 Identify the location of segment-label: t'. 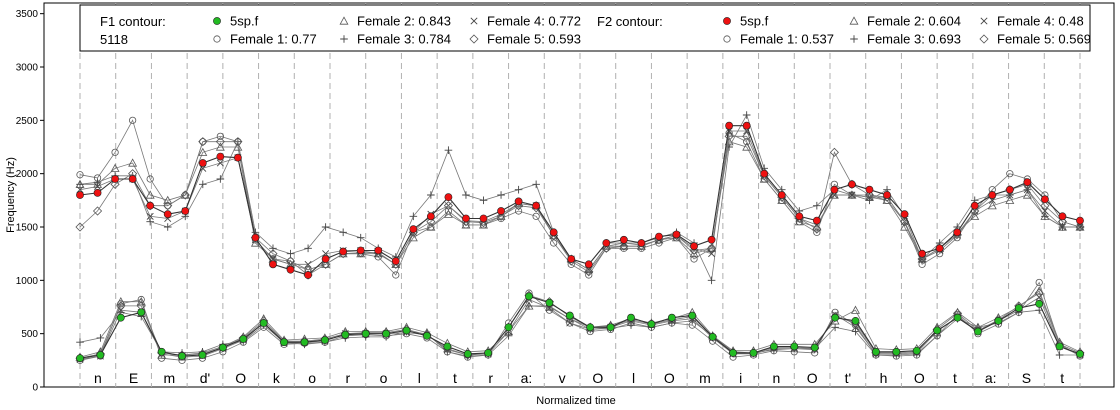
(848, 378).